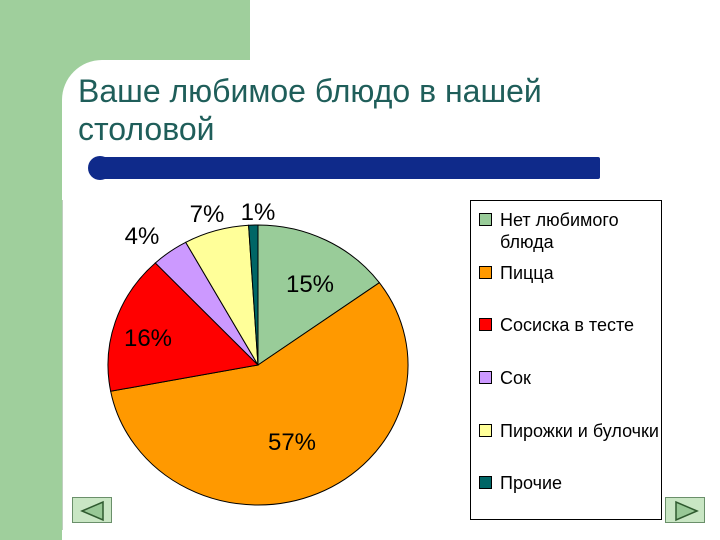 Image resolution: width=720 pixels, height=540 pixels. What do you see at coordinates (148, 338) in the screenshot?
I see `pie-label-sausage: 16%` at bounding box center [148, 338].